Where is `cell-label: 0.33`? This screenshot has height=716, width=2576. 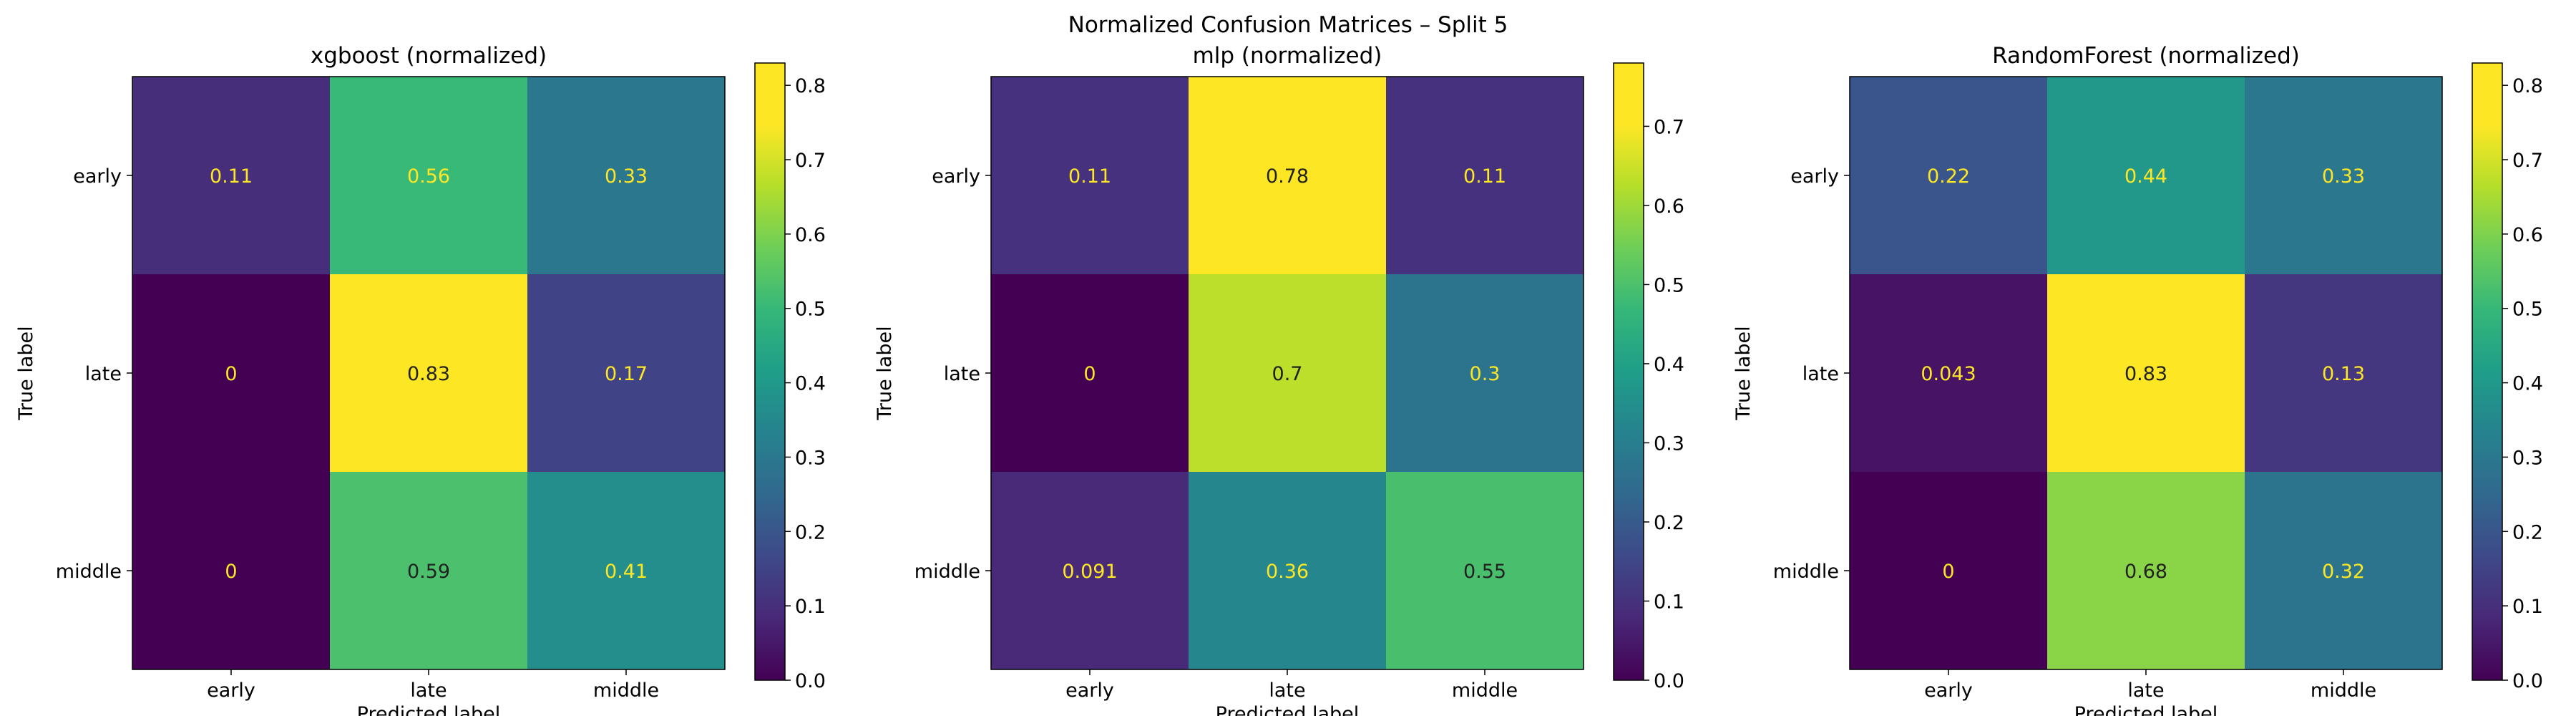
cell-label: 0.33 is located at coordinates (626, 176).